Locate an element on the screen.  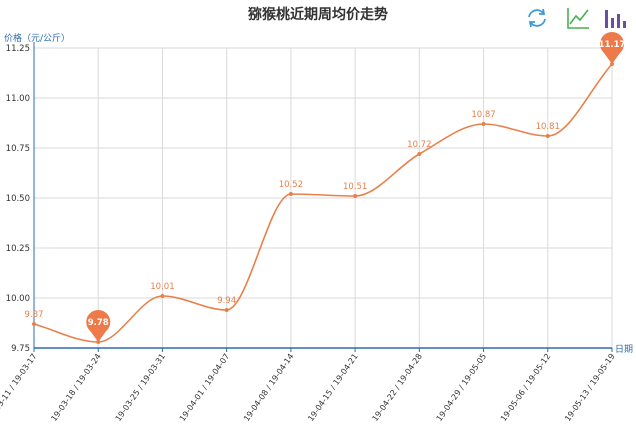
y-axis-ticks: 9.75 10.00 10.25 10.50 10.75 11.00 11.25 is located at coordinates (18, 199).